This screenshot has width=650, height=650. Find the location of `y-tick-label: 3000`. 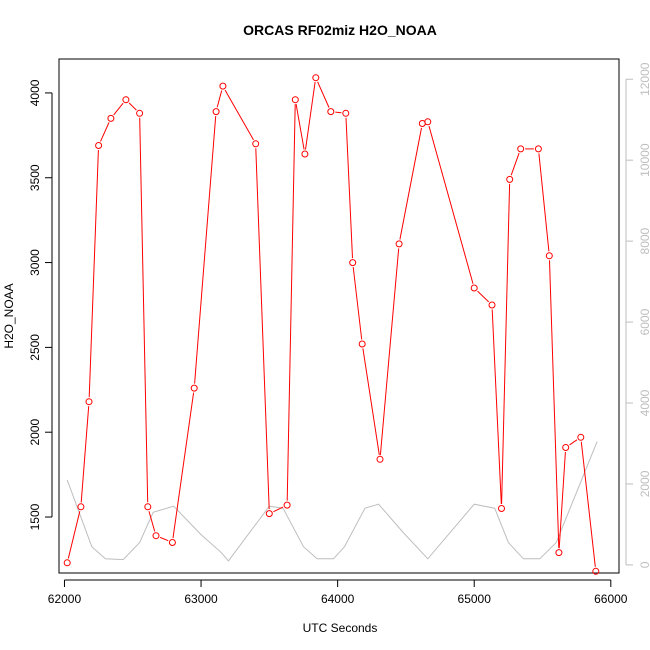

y-tick-label: 3000 is located at coordinates (35, 262).